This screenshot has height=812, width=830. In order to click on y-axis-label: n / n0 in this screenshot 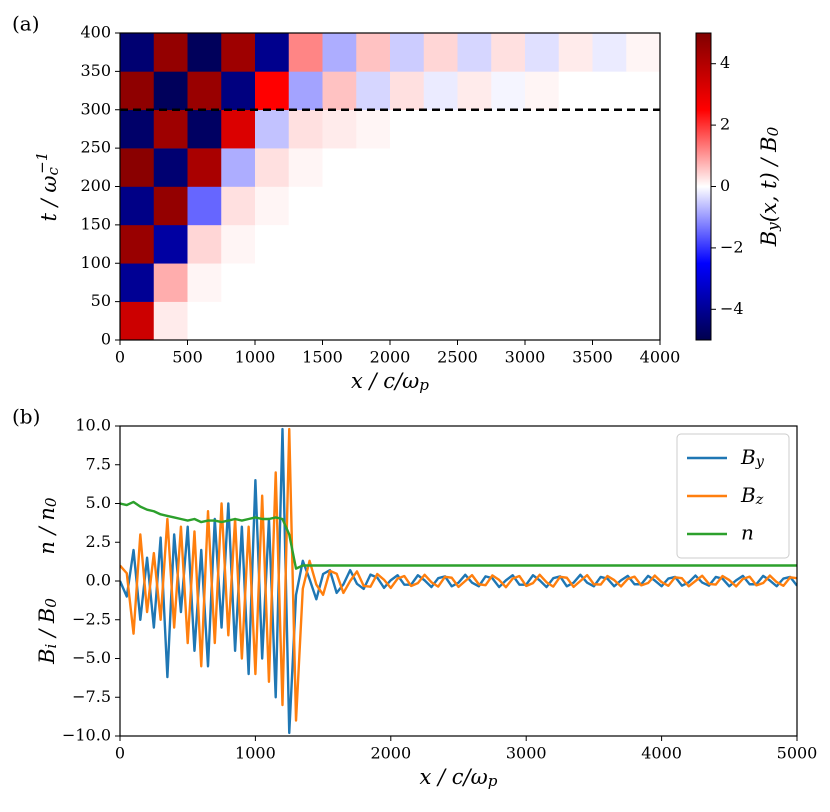, I will do `click(47, 525)`.